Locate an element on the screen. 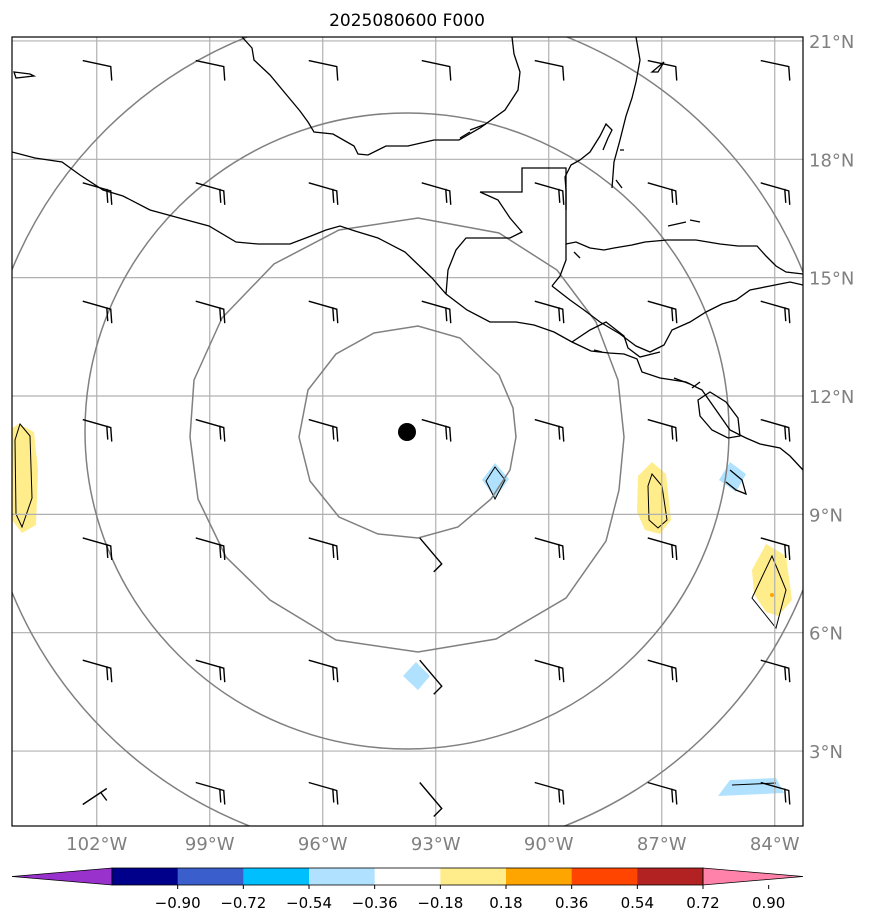 The width and height of the screenshot is (873, 924). negative-blob-se is located at coordinates (751, 787).